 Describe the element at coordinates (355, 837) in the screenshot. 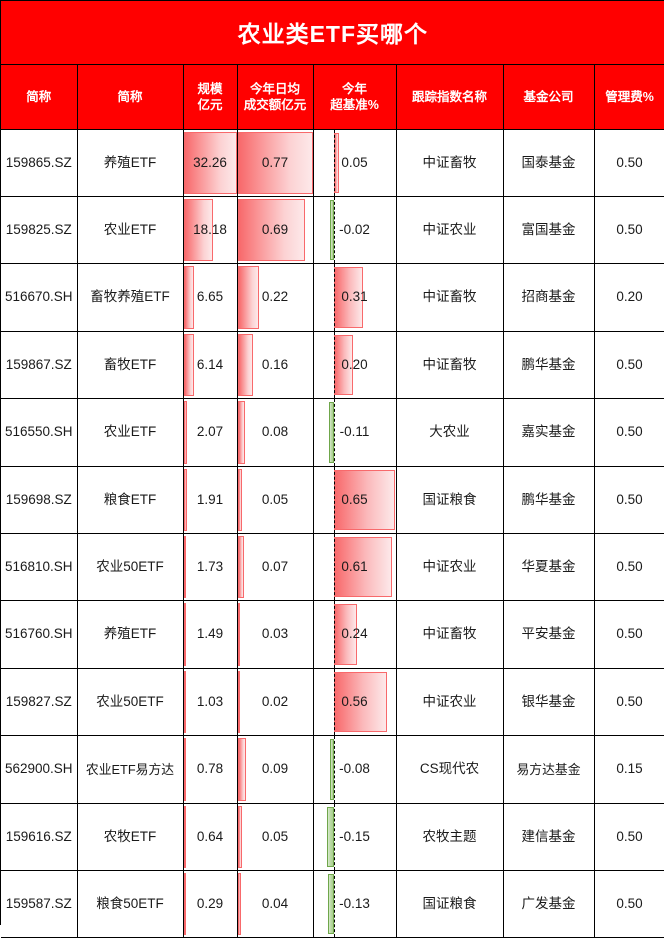

I see `cell-excess: -0.15` at that location.